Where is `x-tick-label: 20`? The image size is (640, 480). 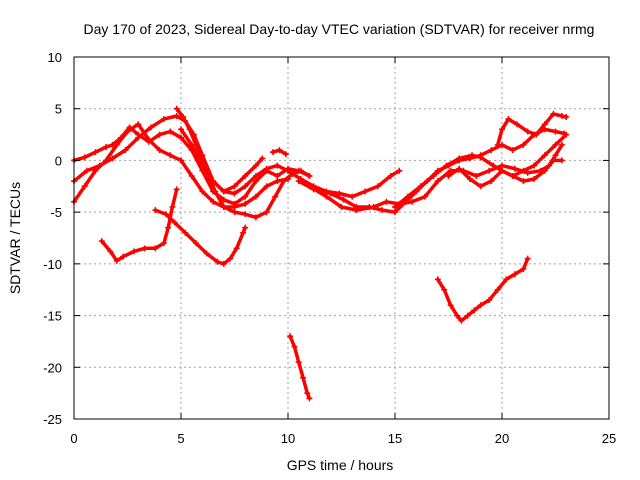
x-tick-label: 20 is located at coordinates (502, 438).